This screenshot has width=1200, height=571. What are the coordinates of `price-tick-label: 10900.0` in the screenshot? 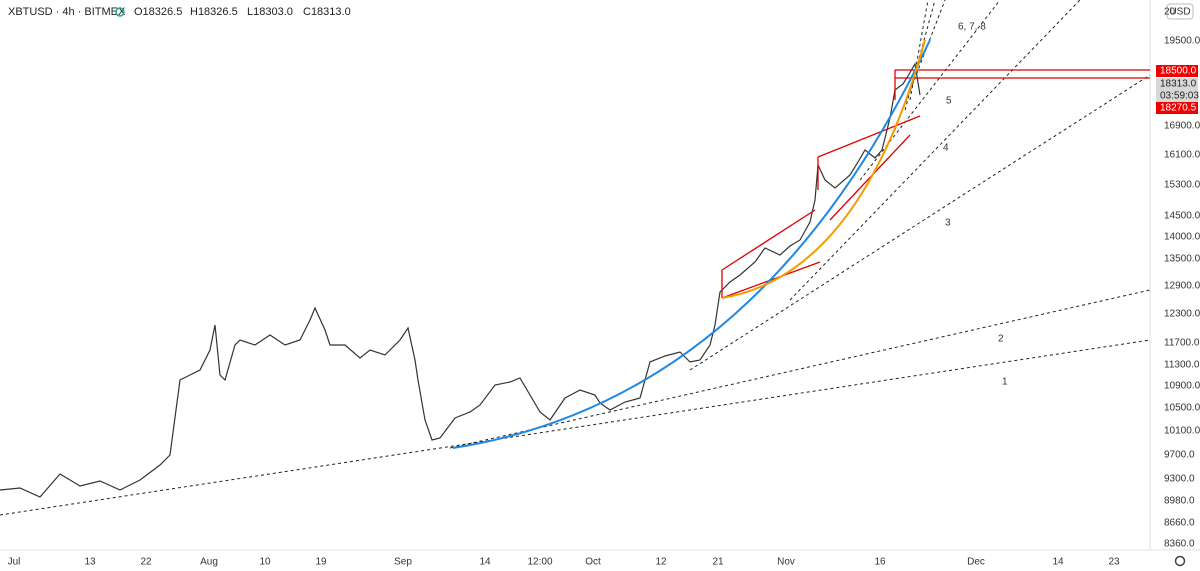 It's located at (1182, 386).